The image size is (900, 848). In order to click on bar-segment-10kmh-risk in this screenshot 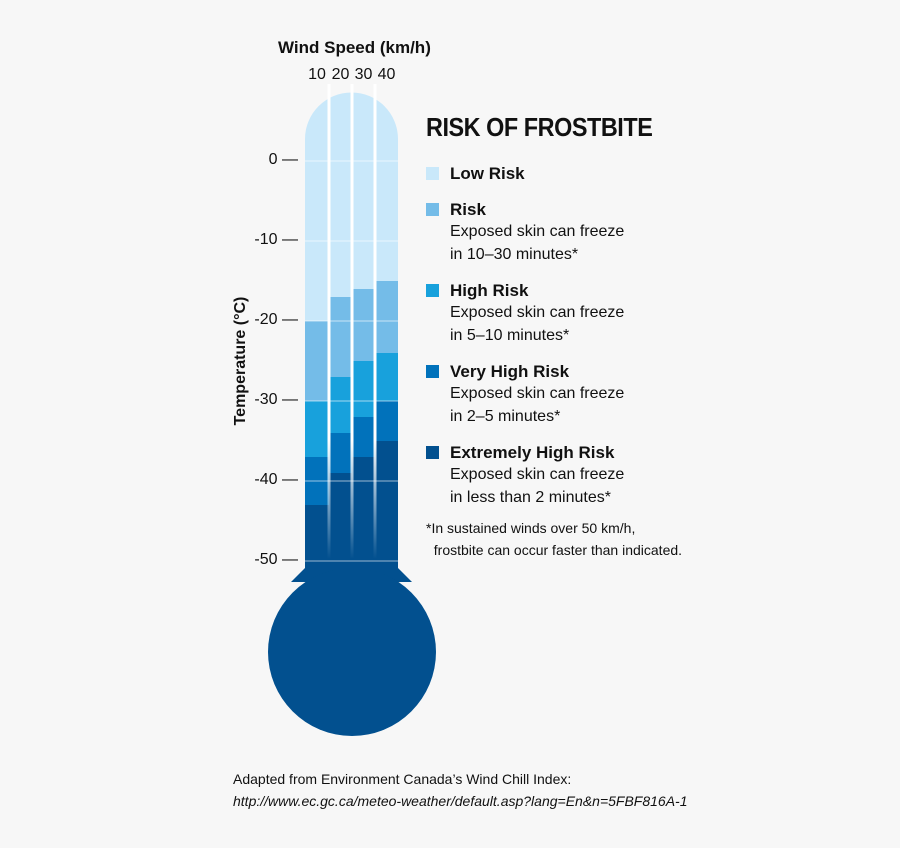, I will do `click(317, 361)`.